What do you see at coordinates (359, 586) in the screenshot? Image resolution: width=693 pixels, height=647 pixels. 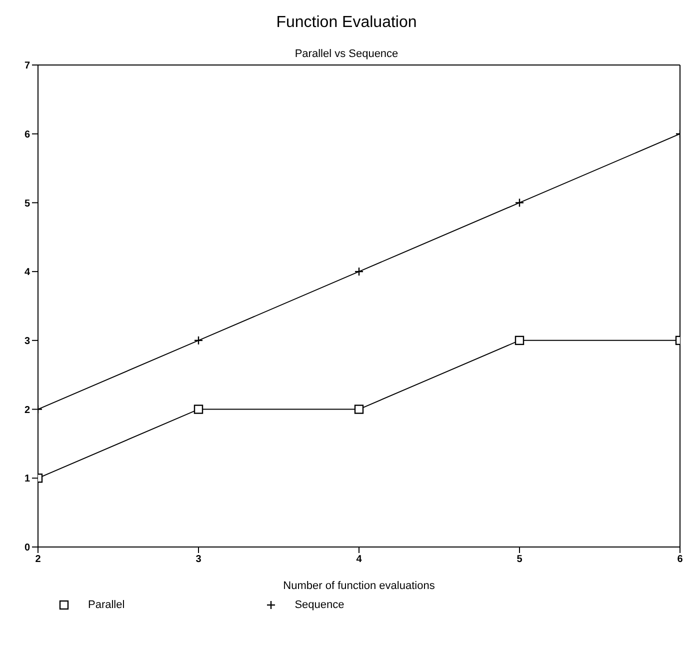 I see `x-axis-title: Number of function evaluations` at bounding box center [359, 586].